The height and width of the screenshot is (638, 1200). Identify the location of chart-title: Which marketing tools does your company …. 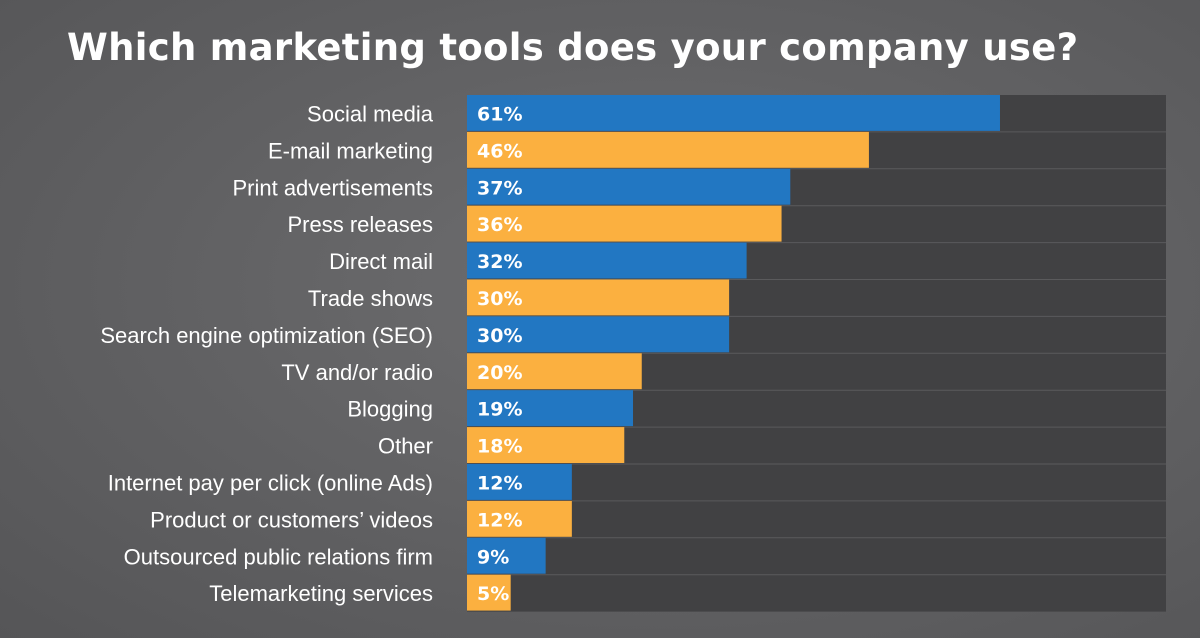
(573, 47).